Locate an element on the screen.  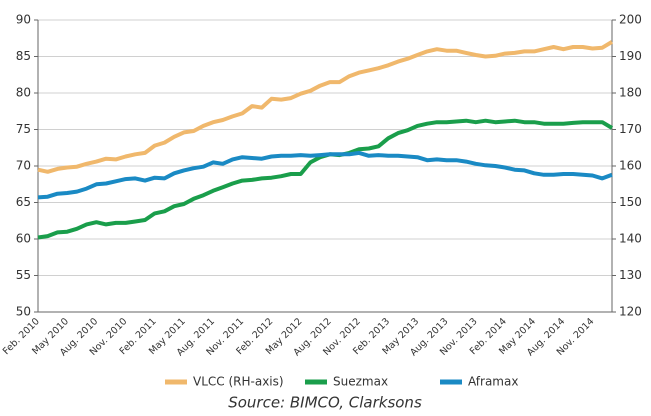
y2-tick-label: 120 is located at coordinates (630, 312).